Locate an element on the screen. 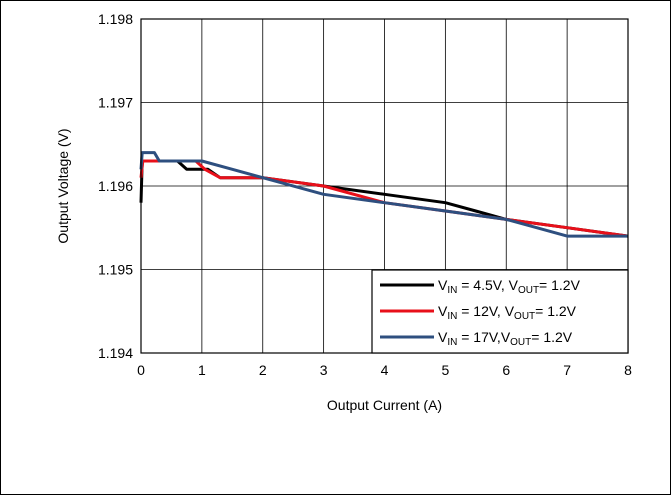  series-layer is located at coordinates (384, 194).